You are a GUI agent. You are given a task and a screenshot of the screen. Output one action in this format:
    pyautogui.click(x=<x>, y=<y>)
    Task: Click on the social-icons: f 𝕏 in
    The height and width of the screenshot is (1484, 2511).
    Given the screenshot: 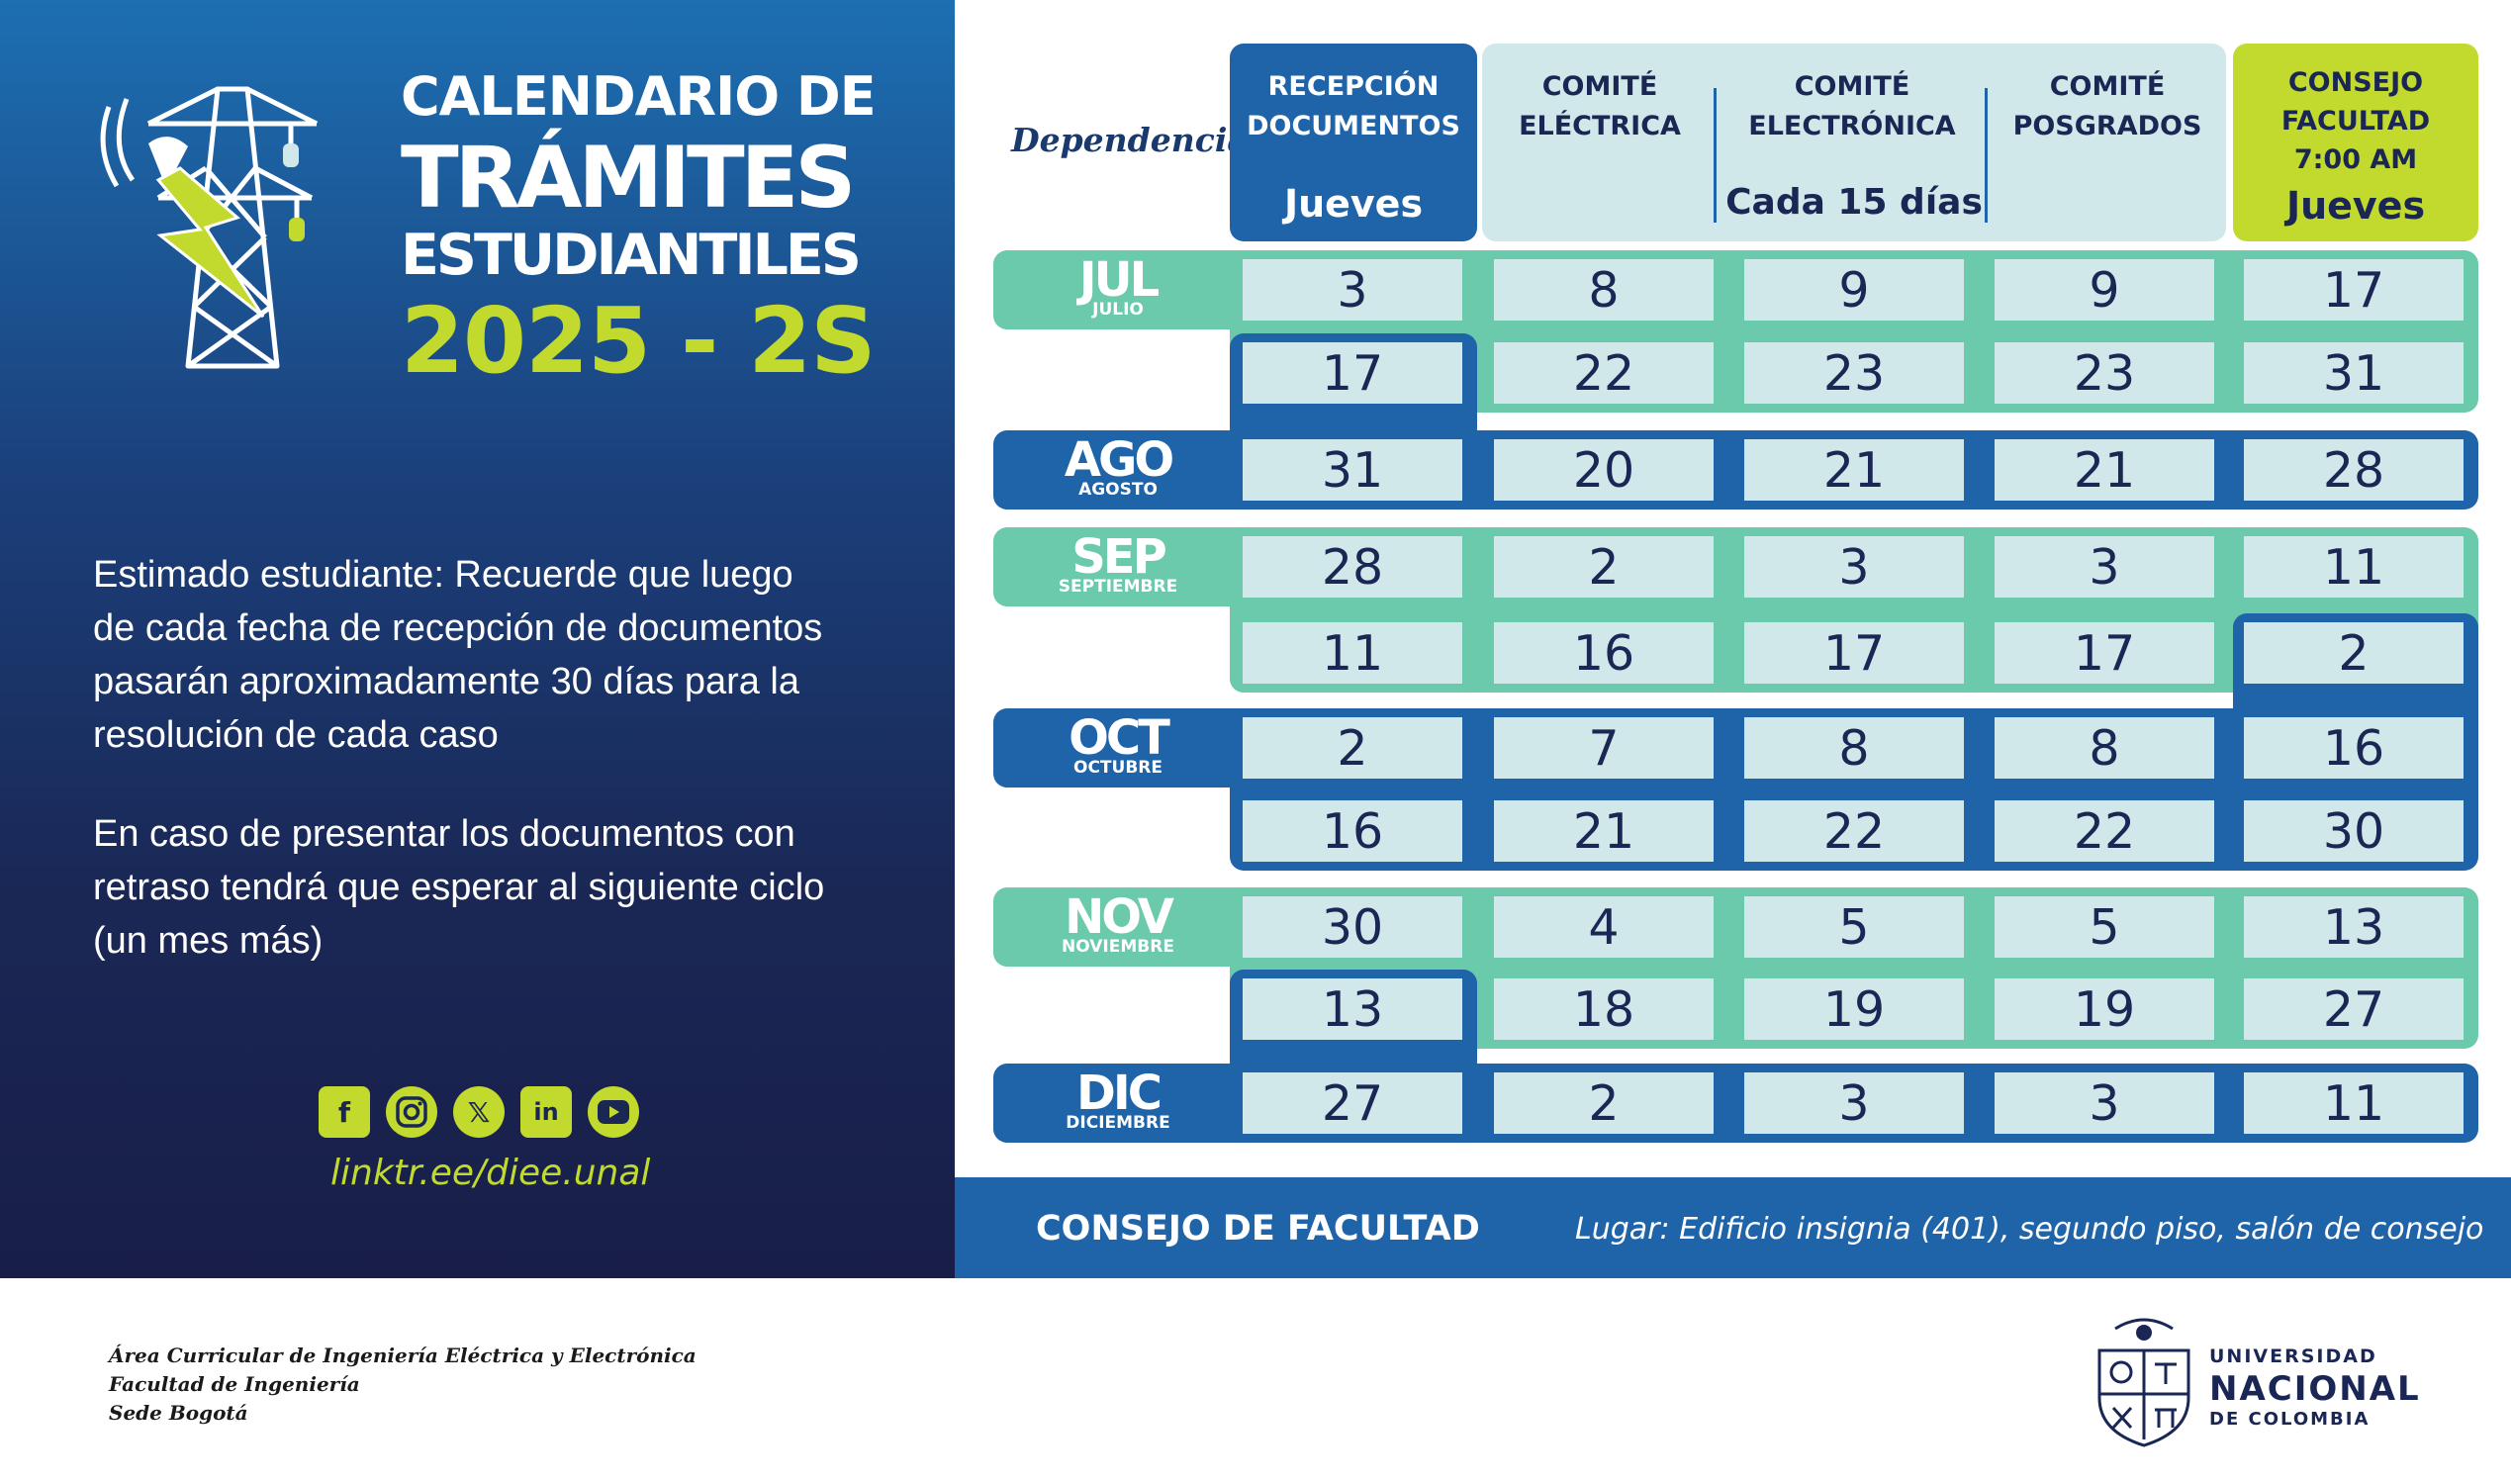 What is the action you would take?
    pyautogui.click(x=479, y=1112)
    